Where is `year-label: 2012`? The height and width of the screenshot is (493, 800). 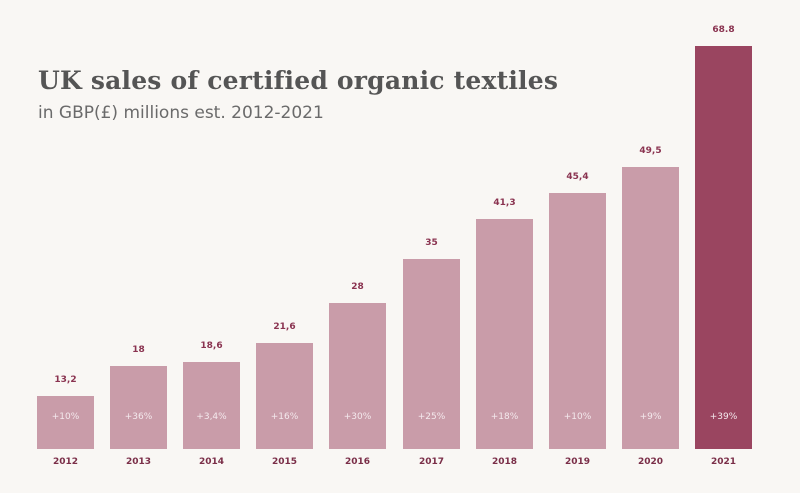 year-label: 2012 is located at coordinates (65, 462).